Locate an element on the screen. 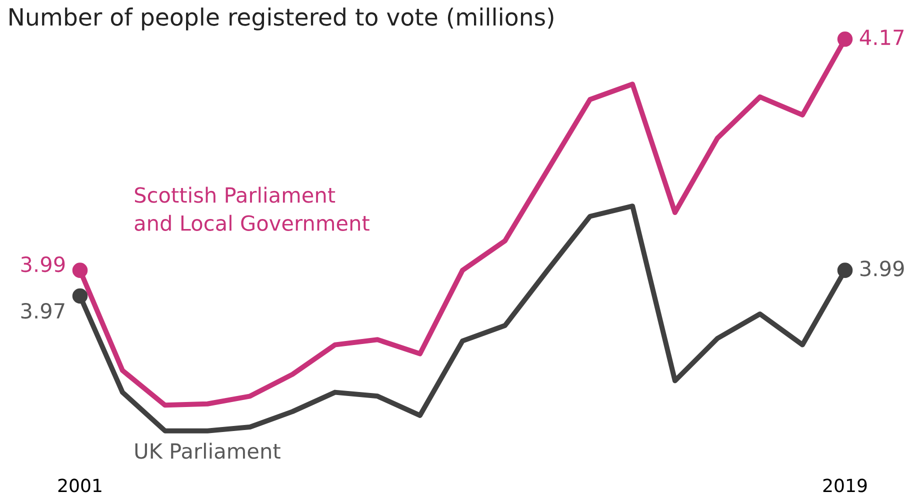 The image size is (915, 504). data-label: 4.17 is located at coordinates (882, 37).